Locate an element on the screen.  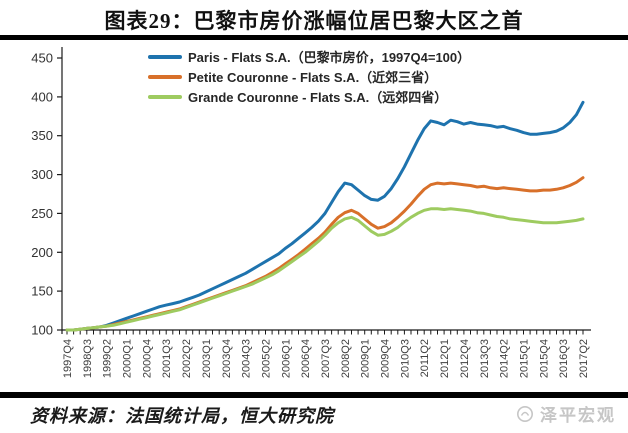
y-tick-label: 350 is located at coordinates (42, 135).